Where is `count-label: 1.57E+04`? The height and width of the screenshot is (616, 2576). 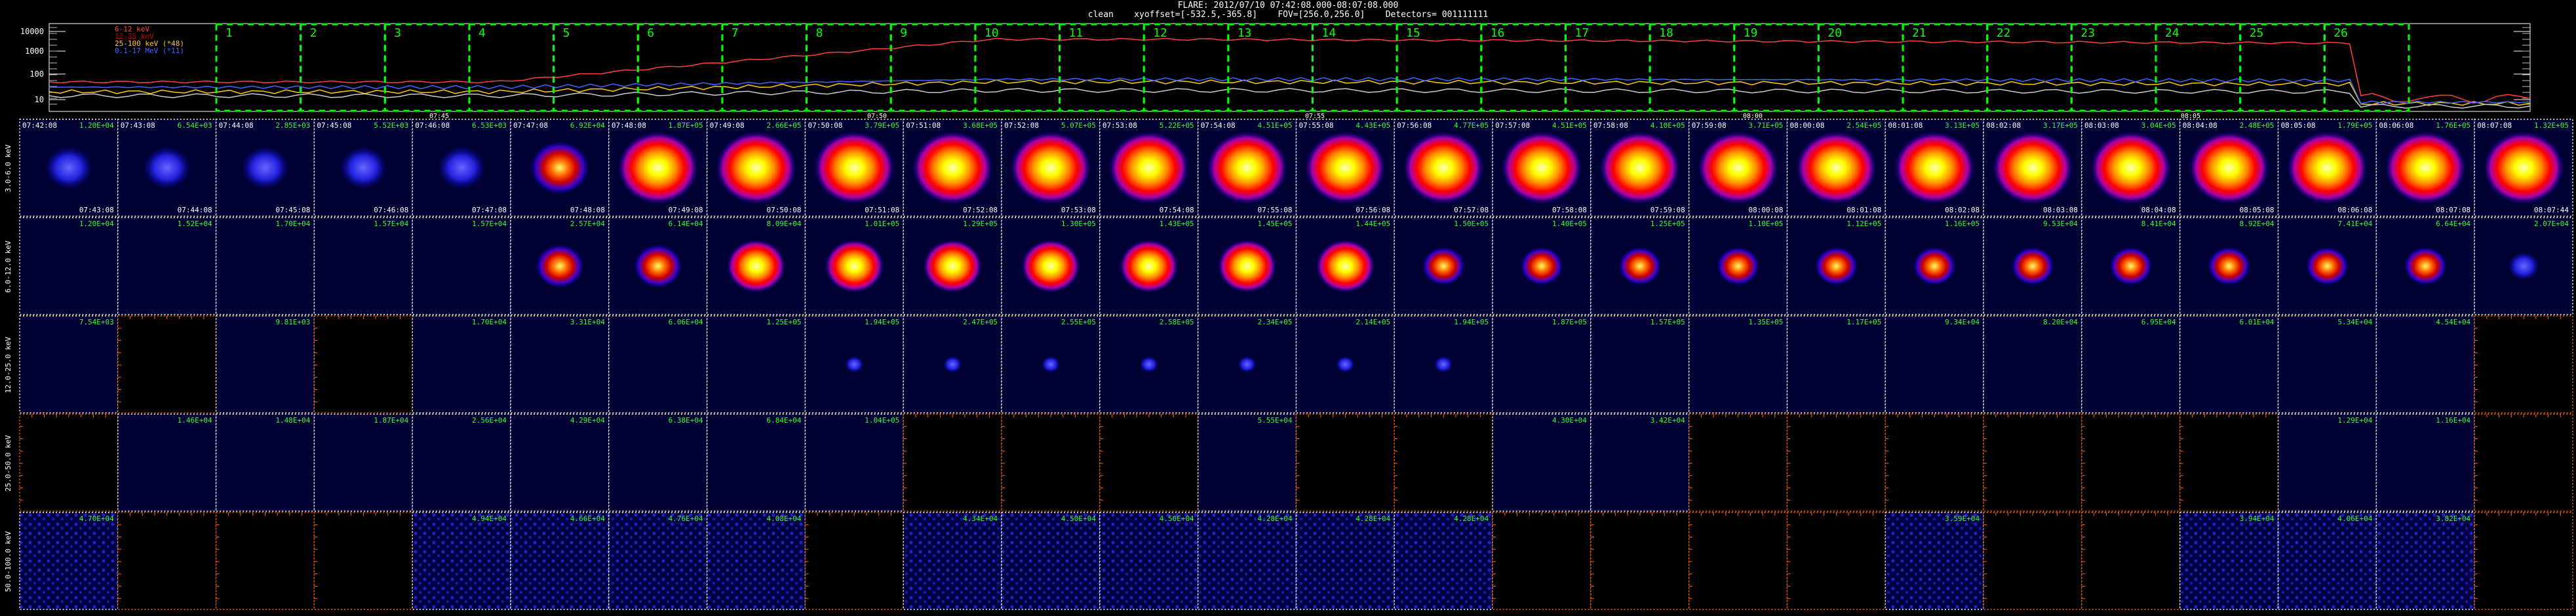 count-label: 1.57E+04 is located at coordinates (489, 224).